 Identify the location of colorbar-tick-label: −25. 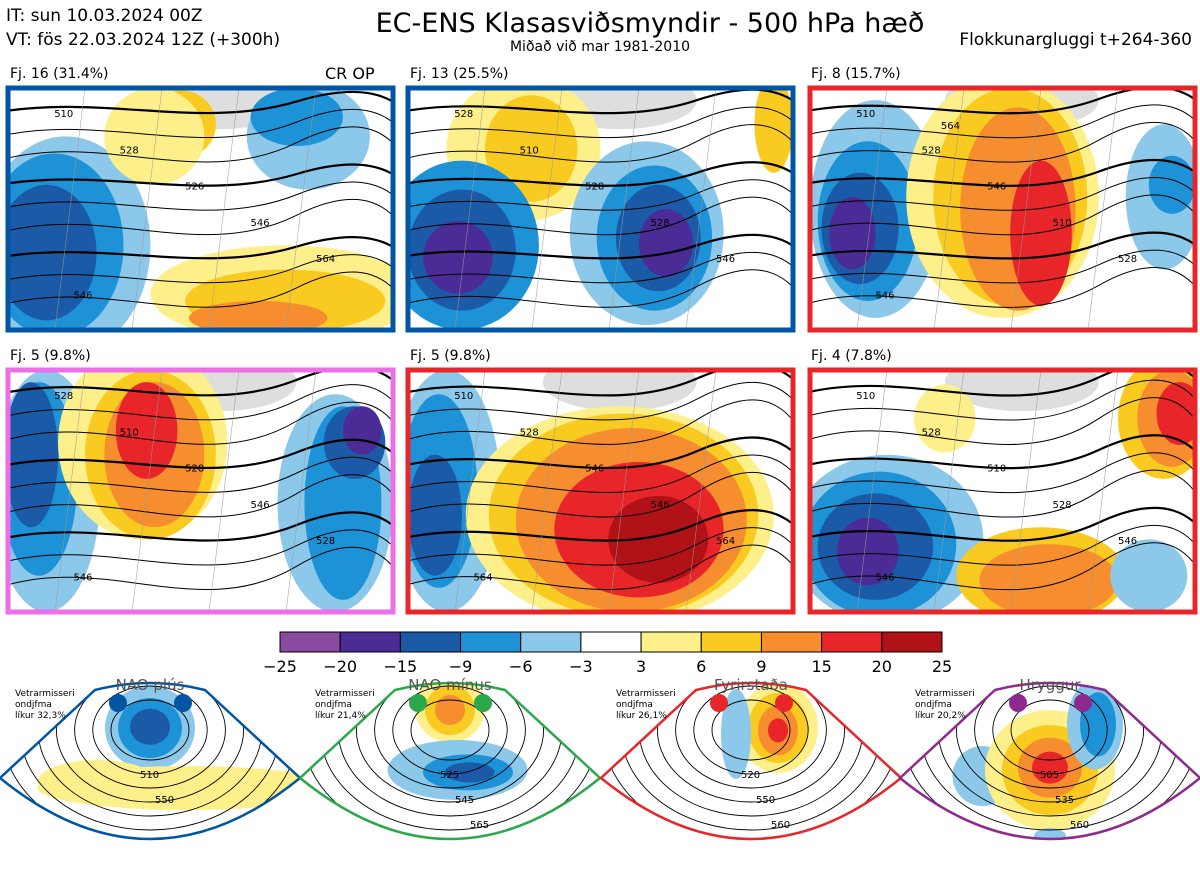
(280, 666).